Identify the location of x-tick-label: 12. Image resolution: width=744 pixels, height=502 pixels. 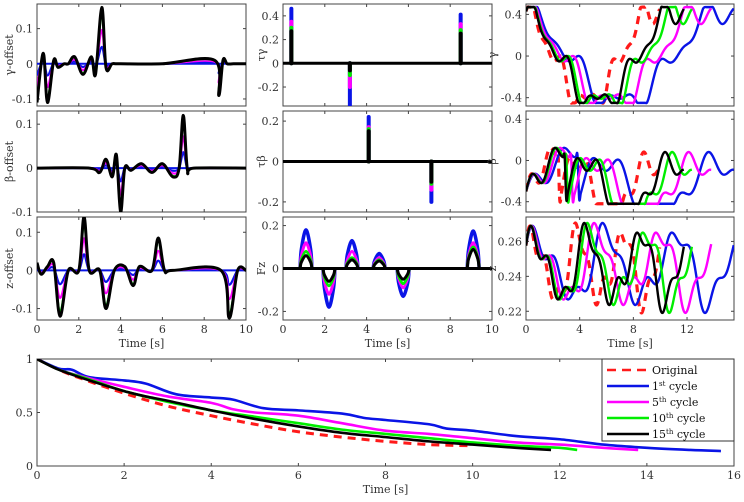
(687, 329).